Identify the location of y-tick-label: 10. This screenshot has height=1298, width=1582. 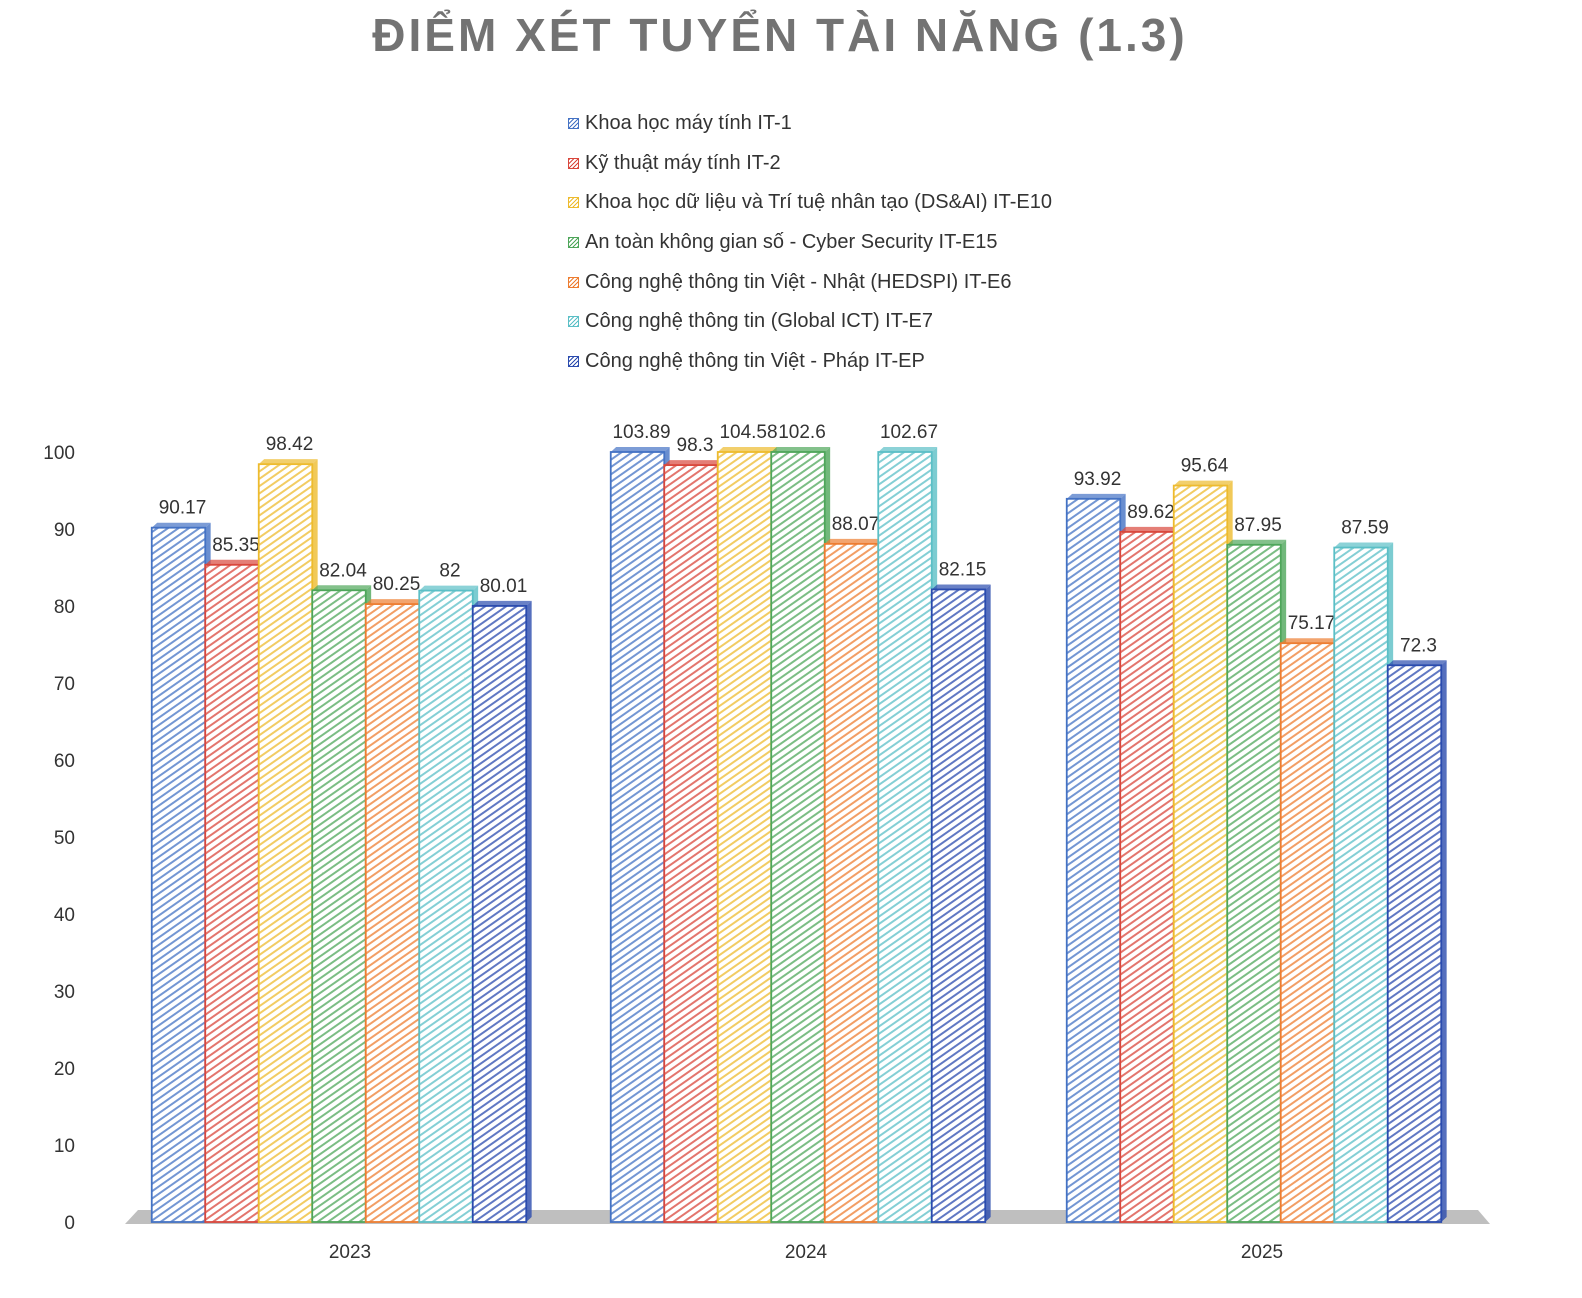
(64, 1146).